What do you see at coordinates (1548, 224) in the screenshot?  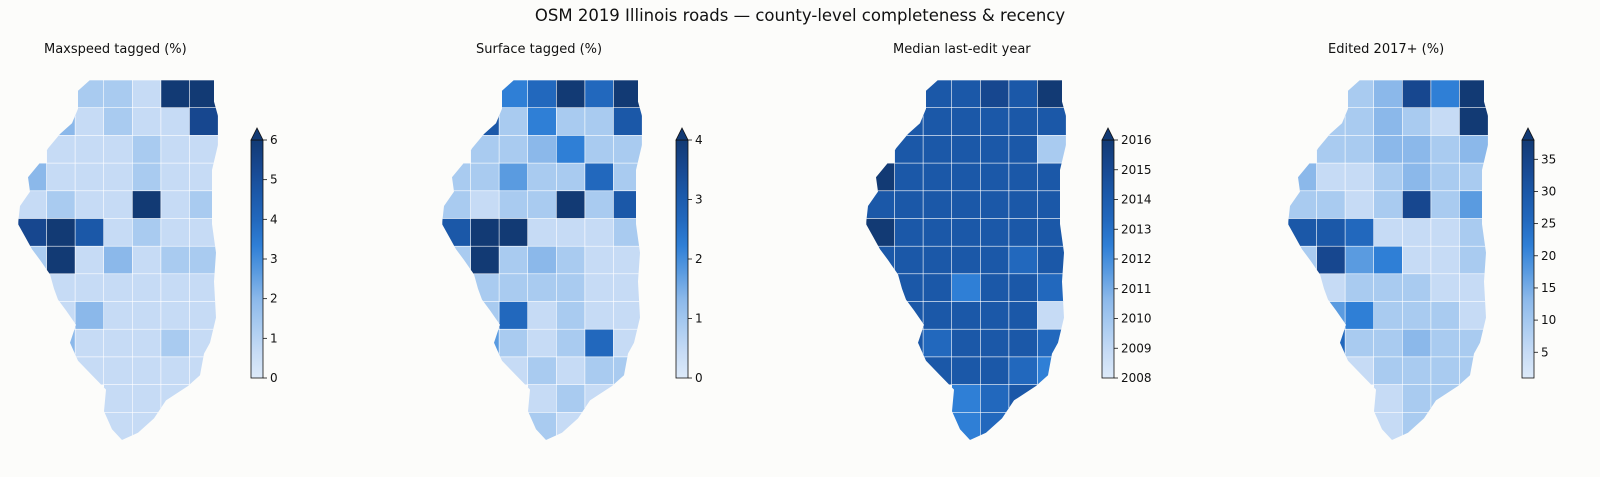 I see `colorbar-tick-label: 25` at bounding box center [1548, 224].